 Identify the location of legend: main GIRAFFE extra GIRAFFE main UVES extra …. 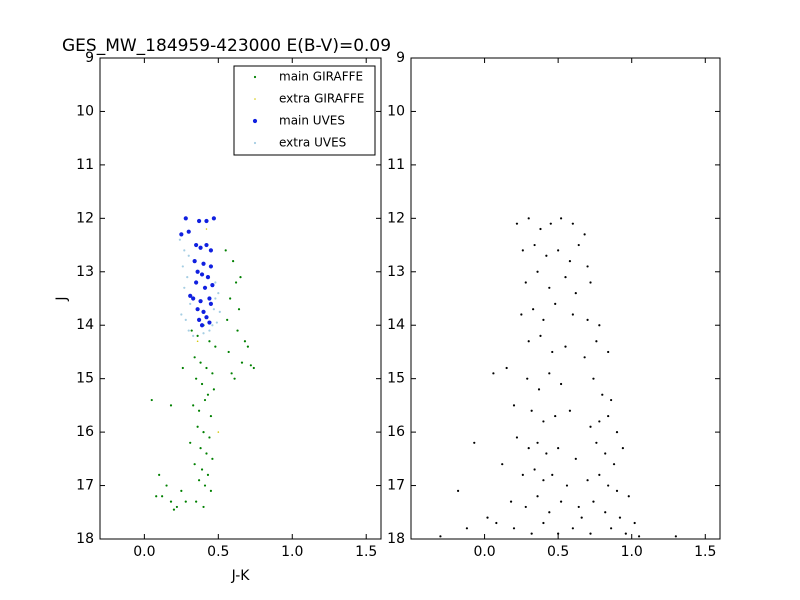
(304, 110).